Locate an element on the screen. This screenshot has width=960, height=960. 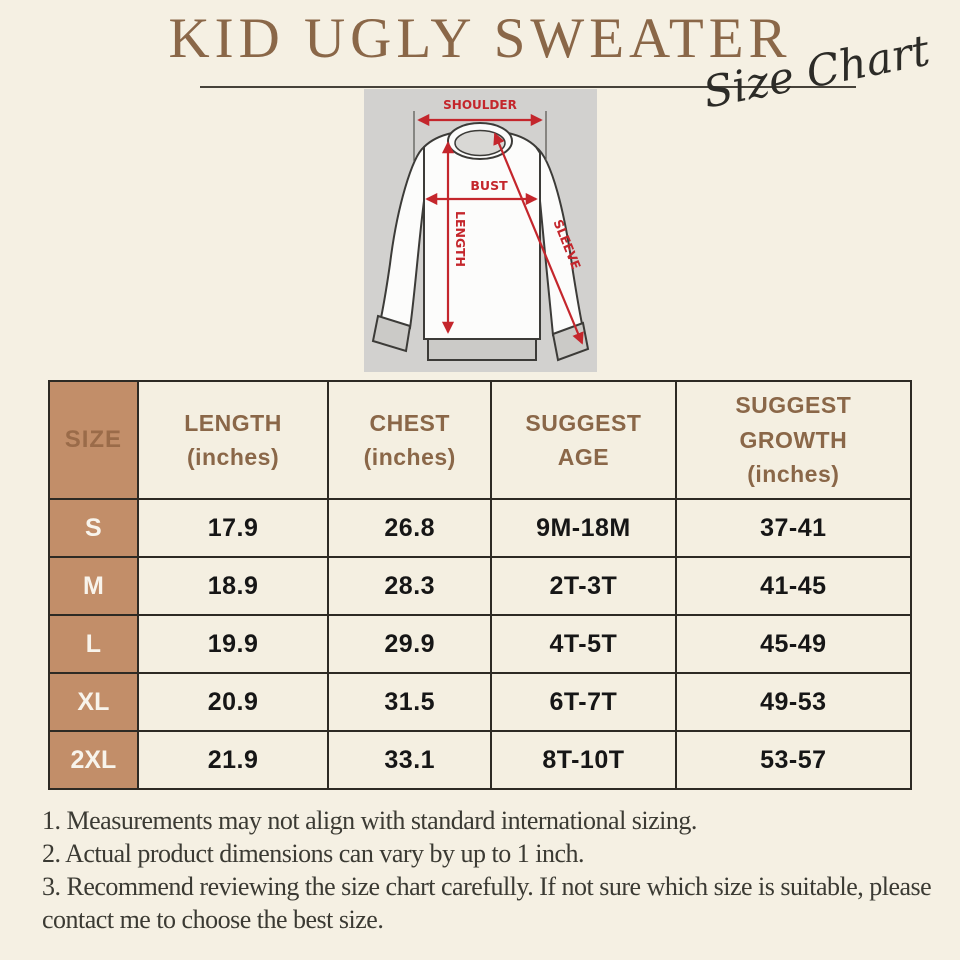
chest-cell: 31.5 is located at coordinates (410, 702).